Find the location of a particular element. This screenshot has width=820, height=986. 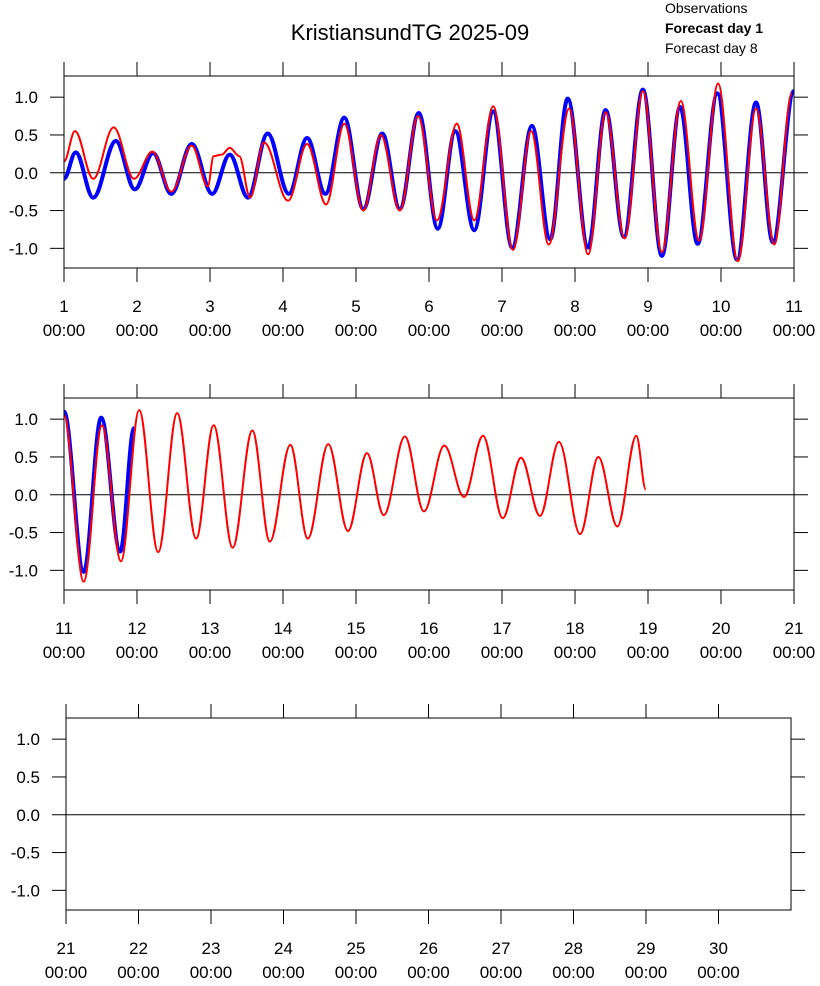

x-tick-label: 22 is located at coordinates (138, 948).